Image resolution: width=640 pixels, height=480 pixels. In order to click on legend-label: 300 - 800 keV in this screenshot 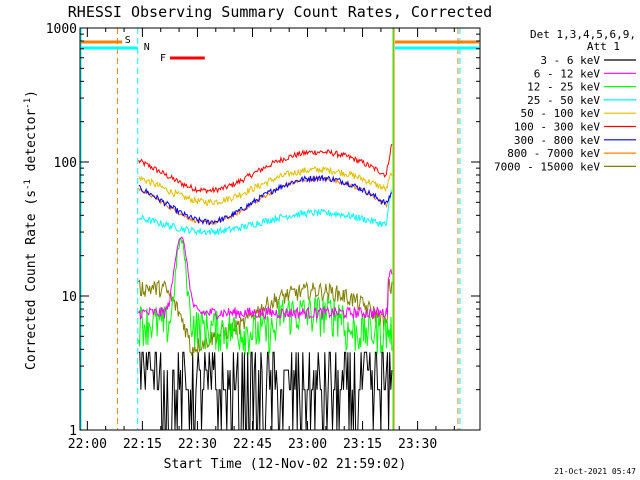, I will do `click(557, 140)`.